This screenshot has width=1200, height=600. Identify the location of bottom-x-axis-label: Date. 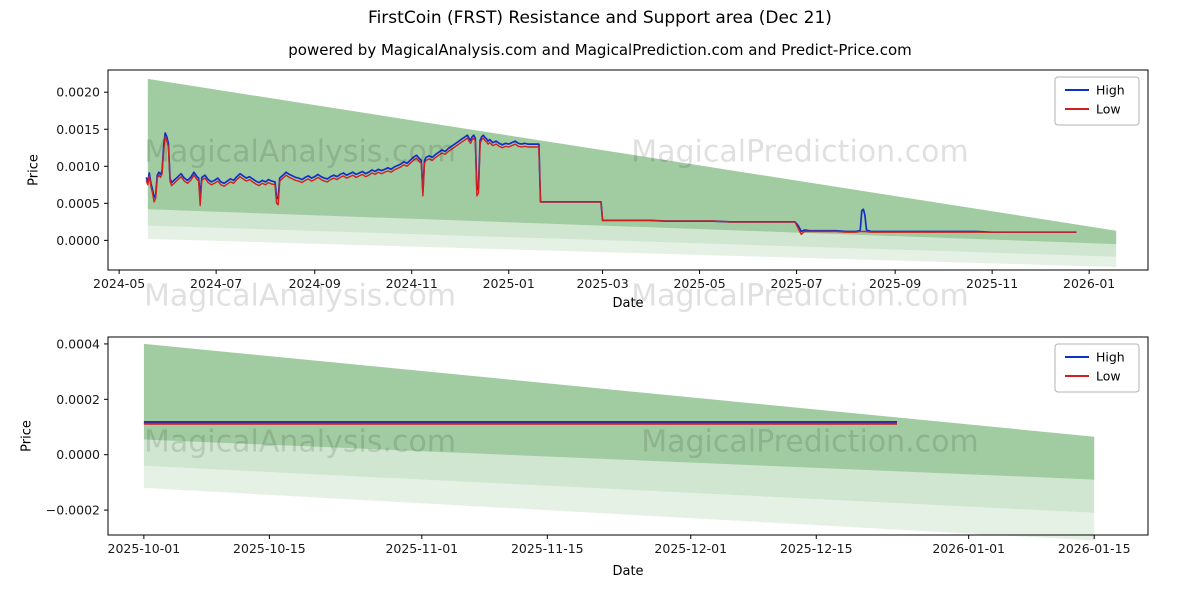
(628, 571).